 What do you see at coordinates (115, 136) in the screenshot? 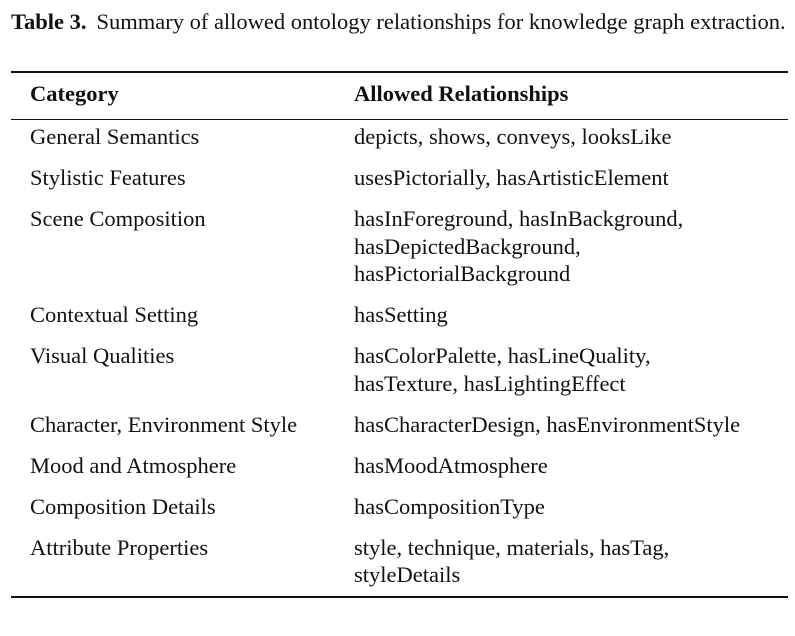
I see `table-cell-category: General Semantics` at bounding box center [115, 136].